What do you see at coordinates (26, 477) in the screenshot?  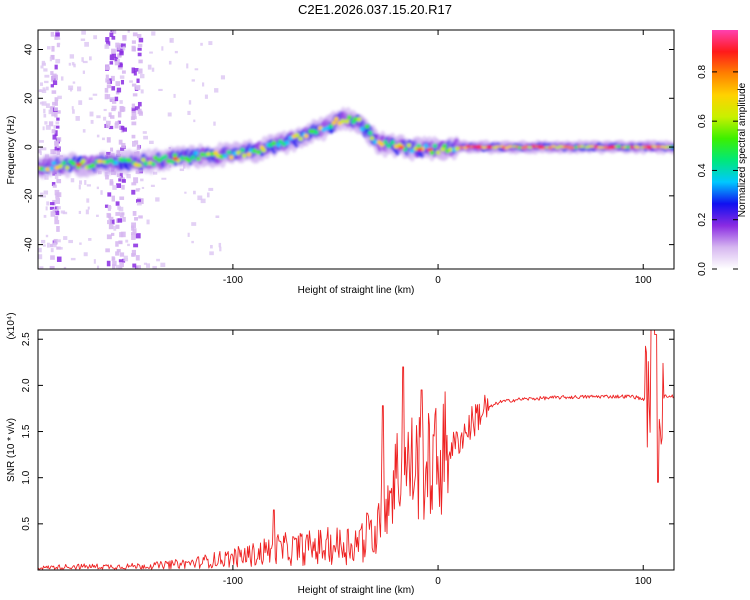 I see `y-tick-label: 1.0` at bounding box center [26, 477].